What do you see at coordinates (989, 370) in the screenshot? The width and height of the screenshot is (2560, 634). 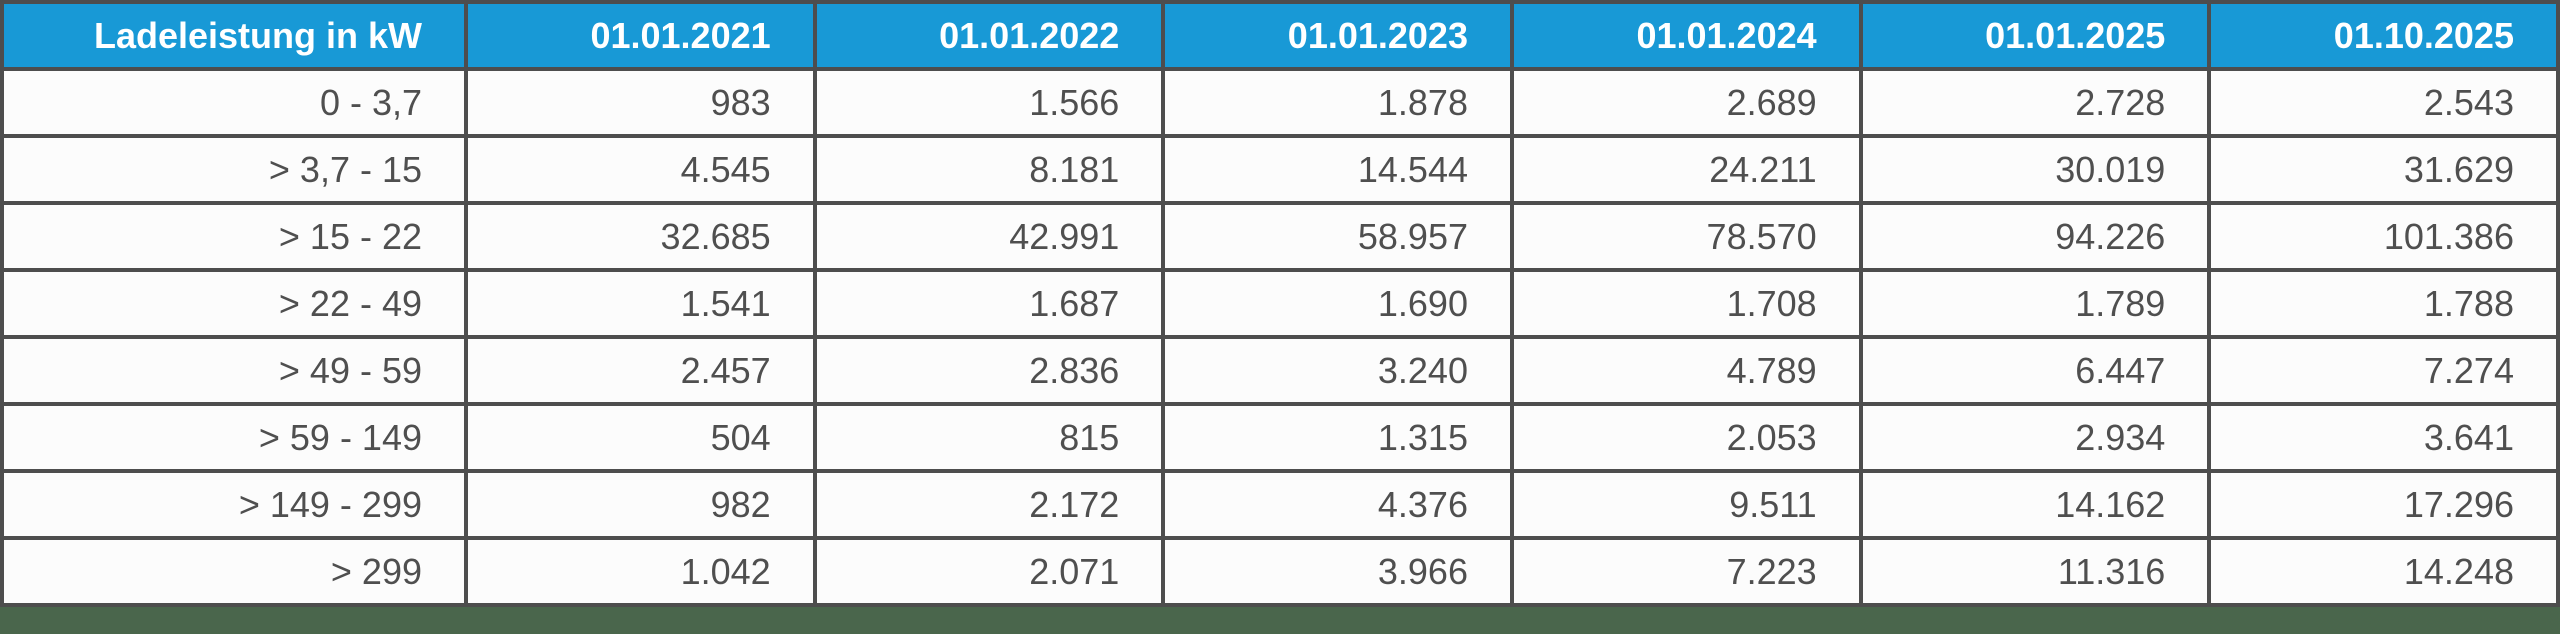 I see `value-cell: 2.836` at bounding box center [989, 370].